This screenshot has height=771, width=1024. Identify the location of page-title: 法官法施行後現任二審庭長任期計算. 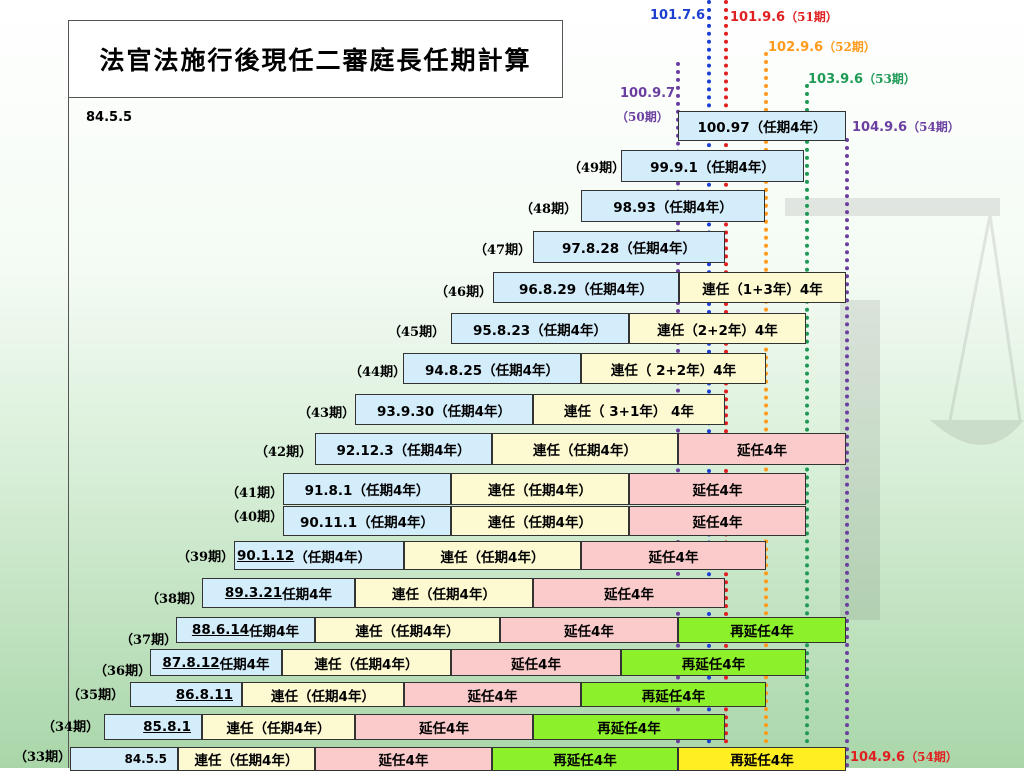
(315, 59).